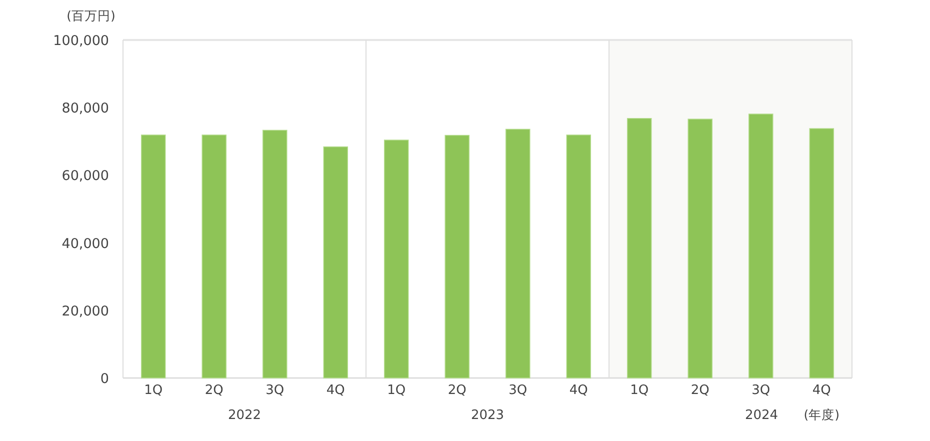  Describe the element at coordinates (245, 415) in the screenshot. I see `x-axis-title: 2022` at that location.